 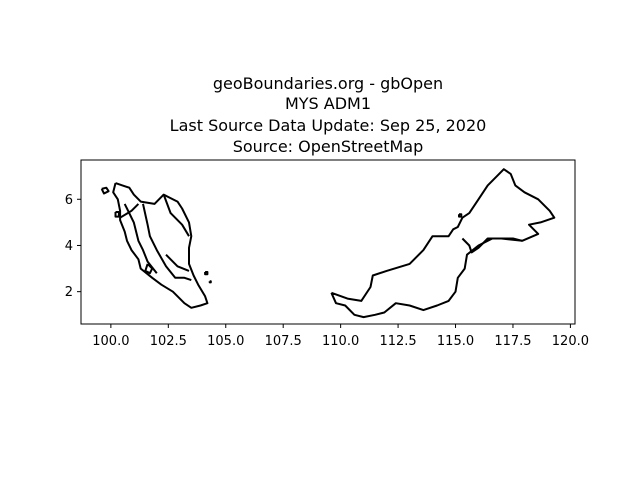 I want to click on boundary-peninsular-outline, so click(x=160, y=245).